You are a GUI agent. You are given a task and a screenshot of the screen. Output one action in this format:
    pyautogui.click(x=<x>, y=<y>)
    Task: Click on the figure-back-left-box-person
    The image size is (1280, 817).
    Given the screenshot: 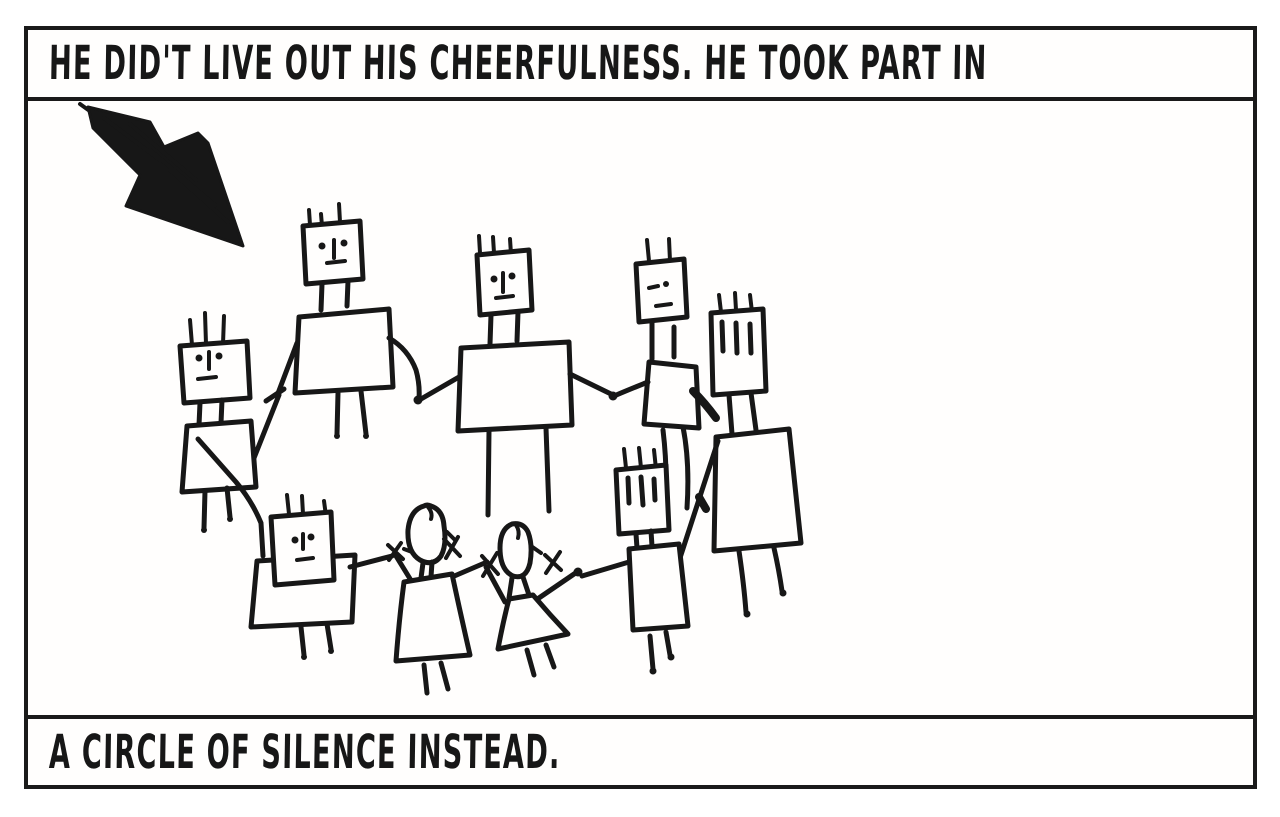 What is the action you would take?
    pyautogui.click(x=348, y=320)
    